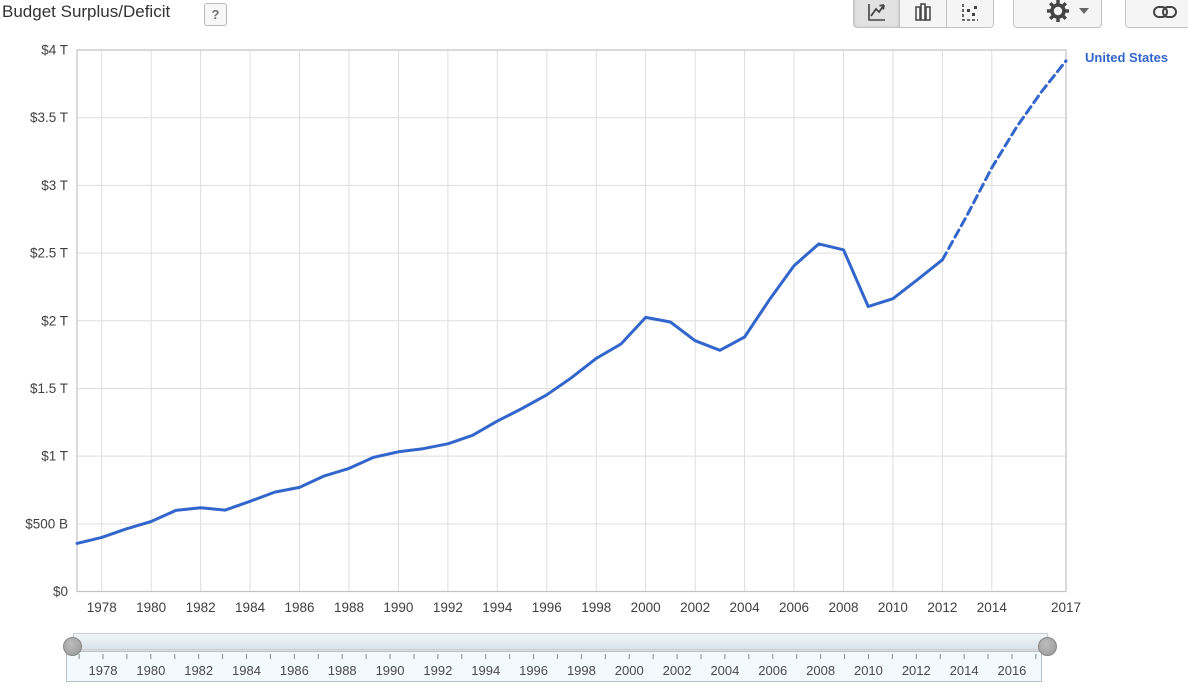 This screenshot has width=1188, height=687. Describe the element at coordinates (772, 670) in the screenshot. I see `slider-year-label: 2006` at that location.